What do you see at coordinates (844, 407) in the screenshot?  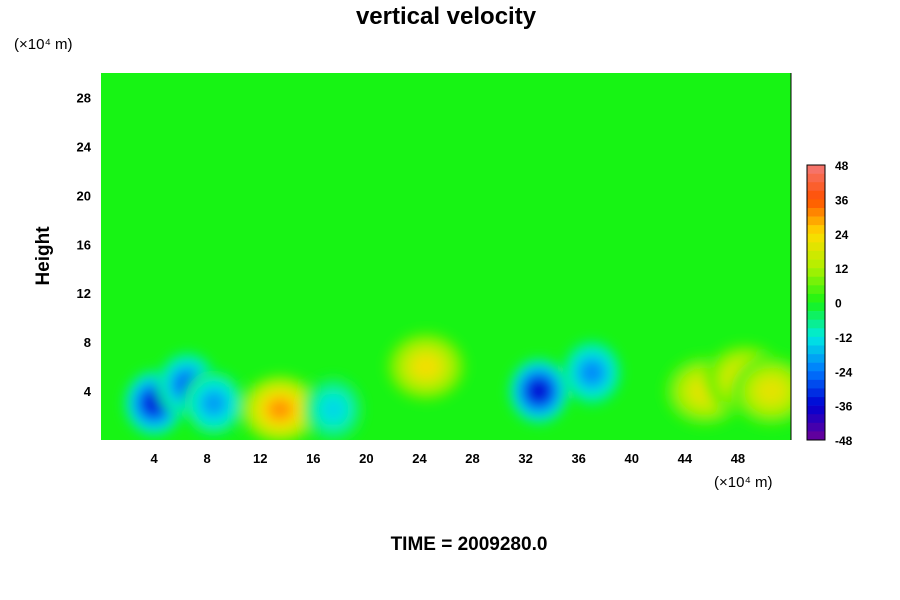 I see `colorbar-tick-label: -36` at bounding box center [844, 407].